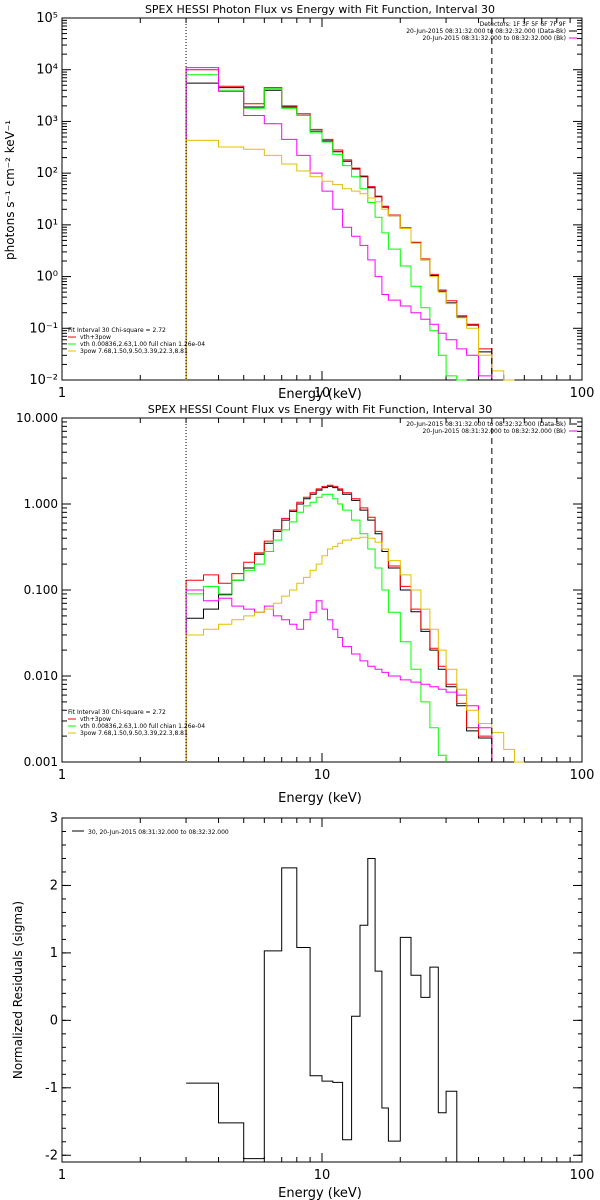 The height and width of the screenshot is (1200, 600). I want to click on count-y-tick-label: 10.000, so click(37, 418).